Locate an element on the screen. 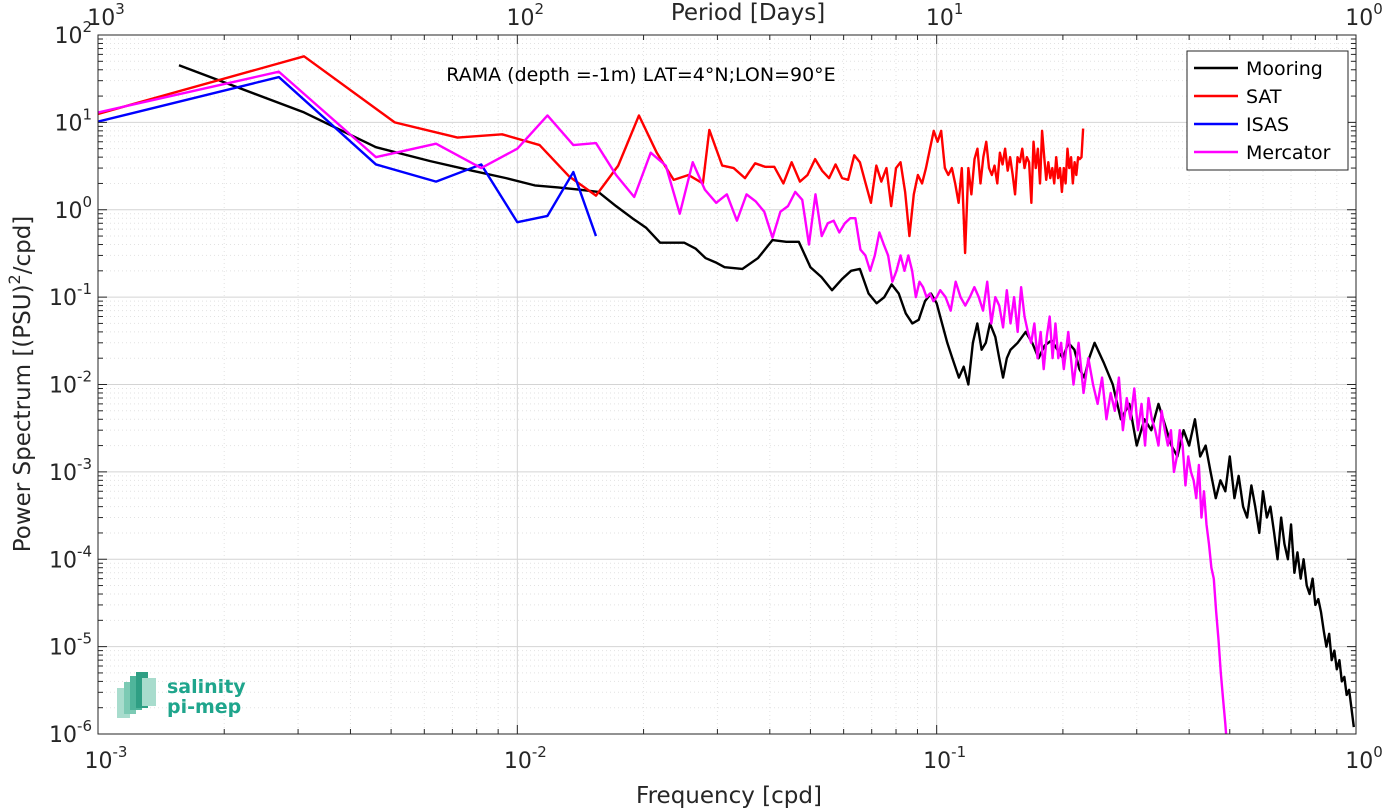 This screenshot has width=1383, height=809. legend: Mooring SAT ISAS Mercator is located at coordinates (1267, 110).